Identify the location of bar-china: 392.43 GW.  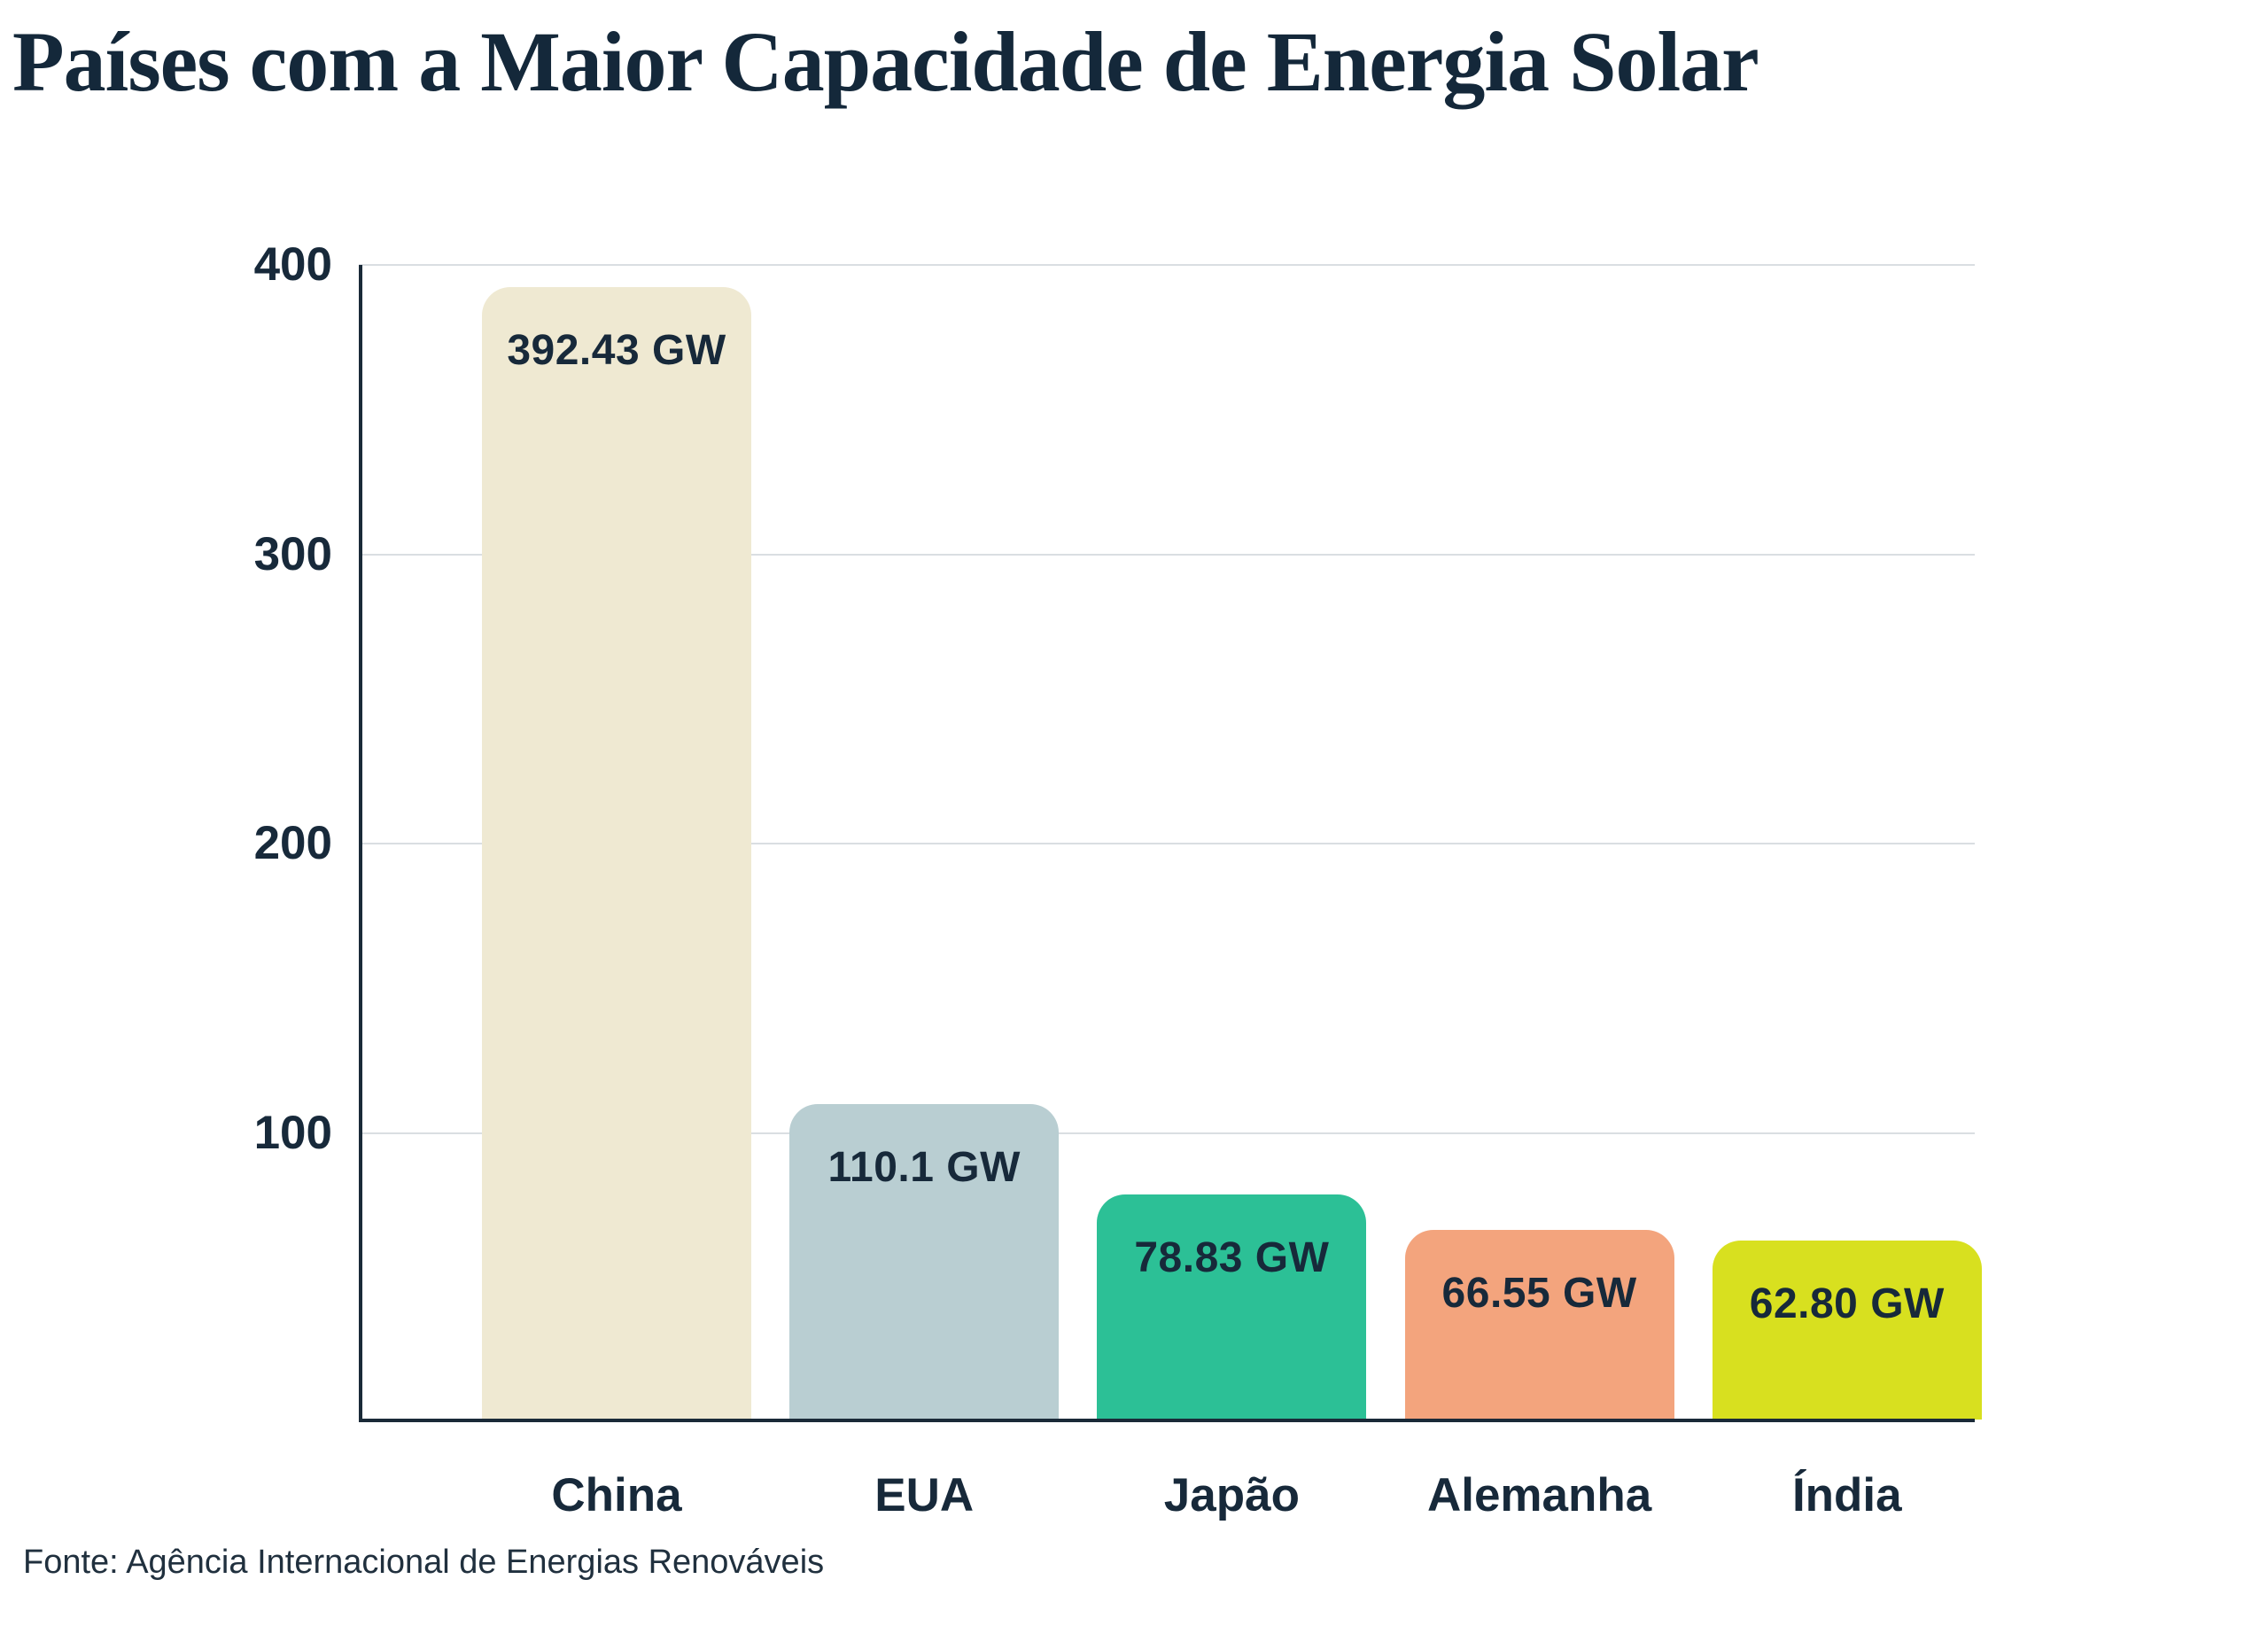
(616, 853).